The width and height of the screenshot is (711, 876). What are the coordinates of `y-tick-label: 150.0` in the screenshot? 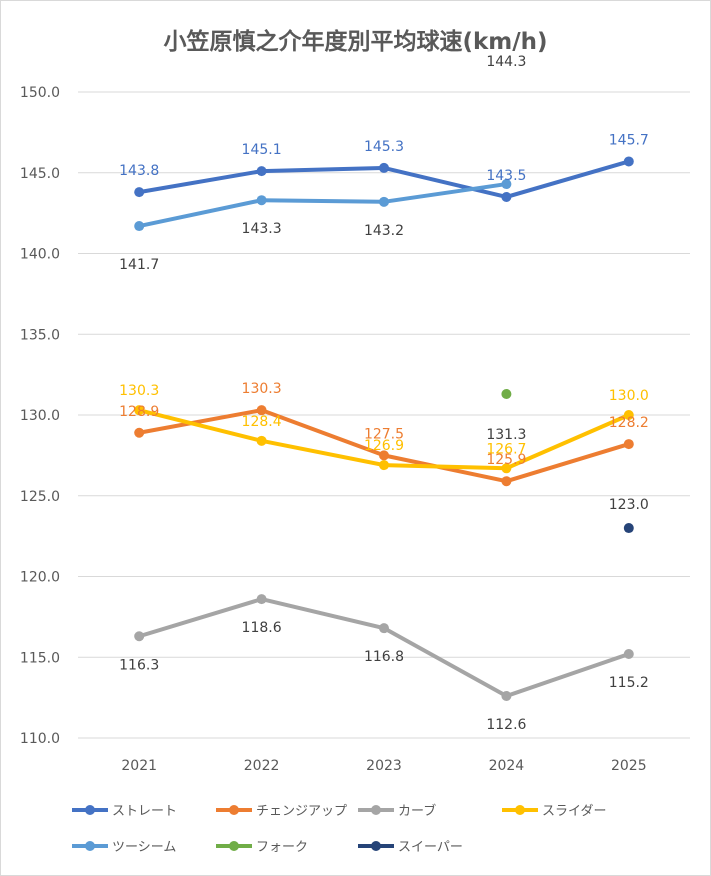 It's located at (40, 93).